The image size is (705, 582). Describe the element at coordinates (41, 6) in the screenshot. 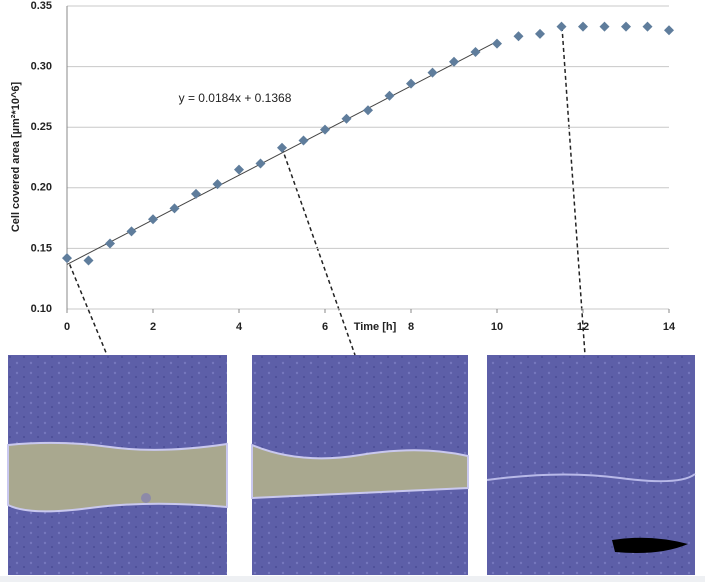

I see `y-tick-label: 0.35` at that location.